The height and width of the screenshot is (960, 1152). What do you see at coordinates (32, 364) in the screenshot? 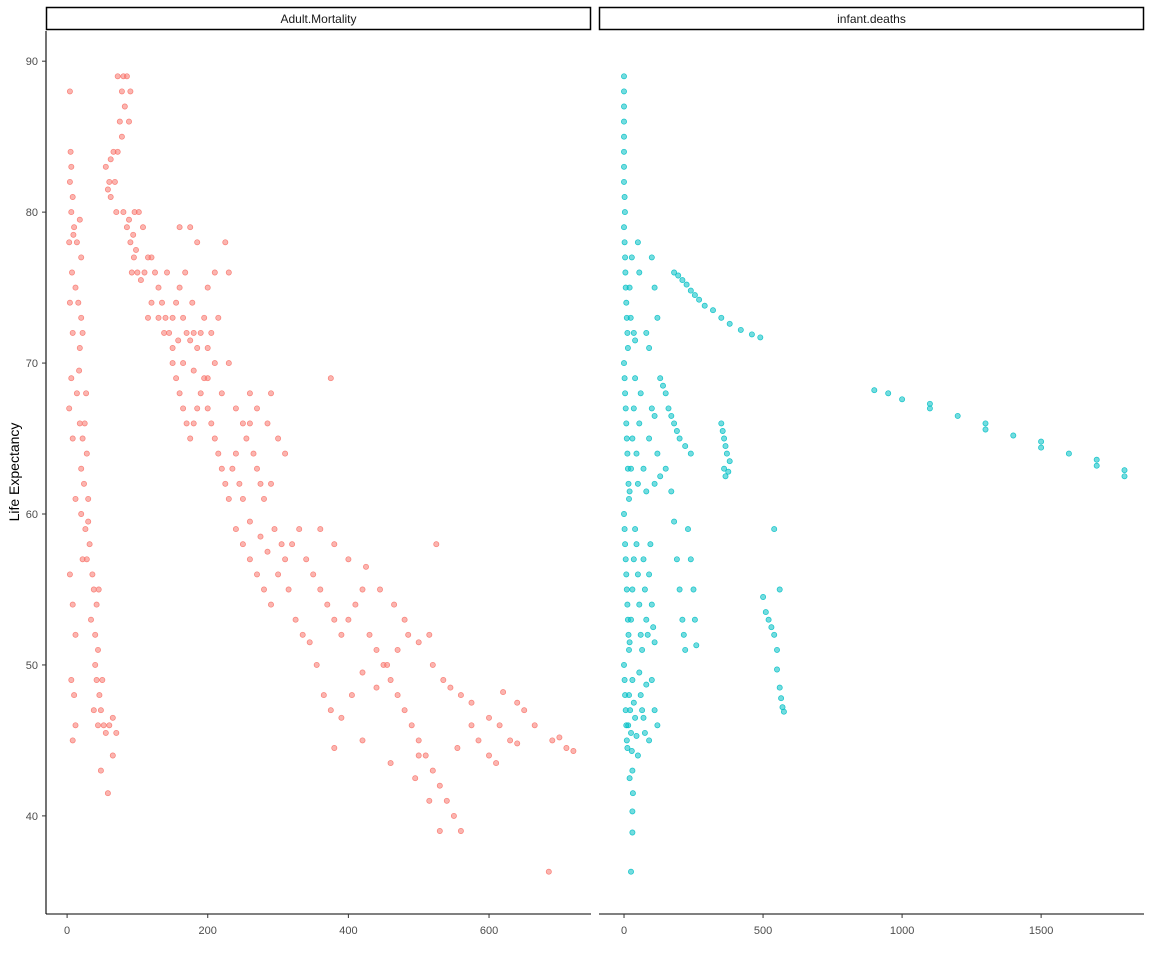
I see `y-tick-label: 70` at bounding box center [32, 364].